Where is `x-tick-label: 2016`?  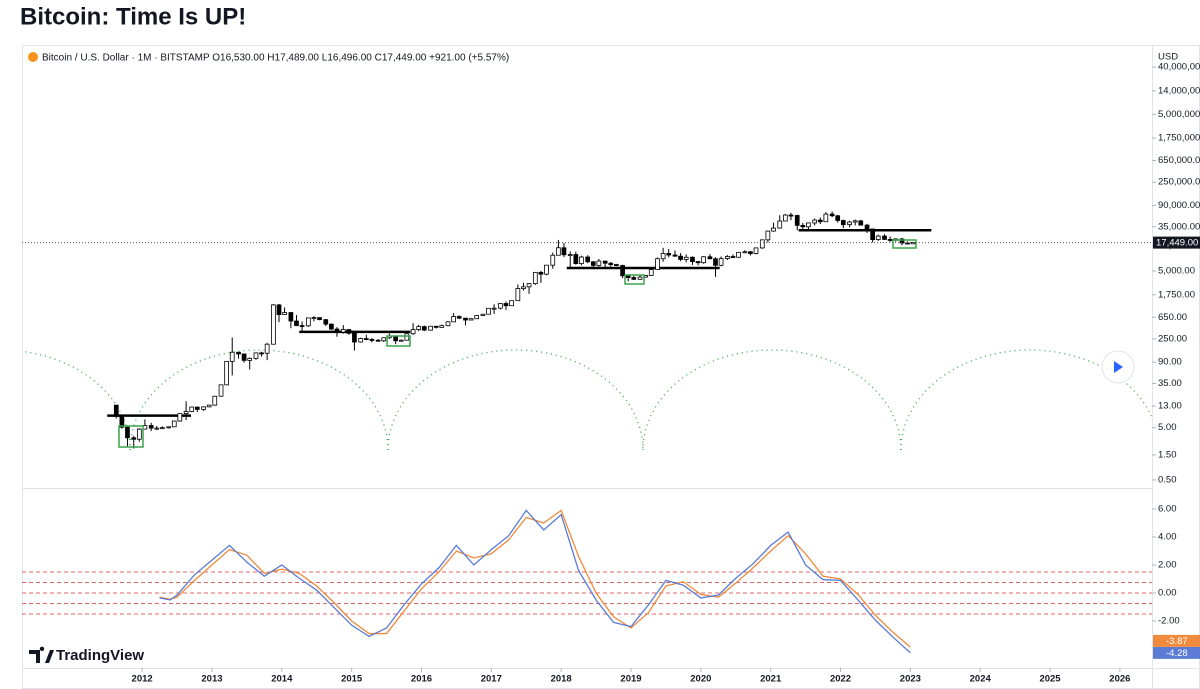
x-tick-label: 2016 is located at coordinates (421, 679).